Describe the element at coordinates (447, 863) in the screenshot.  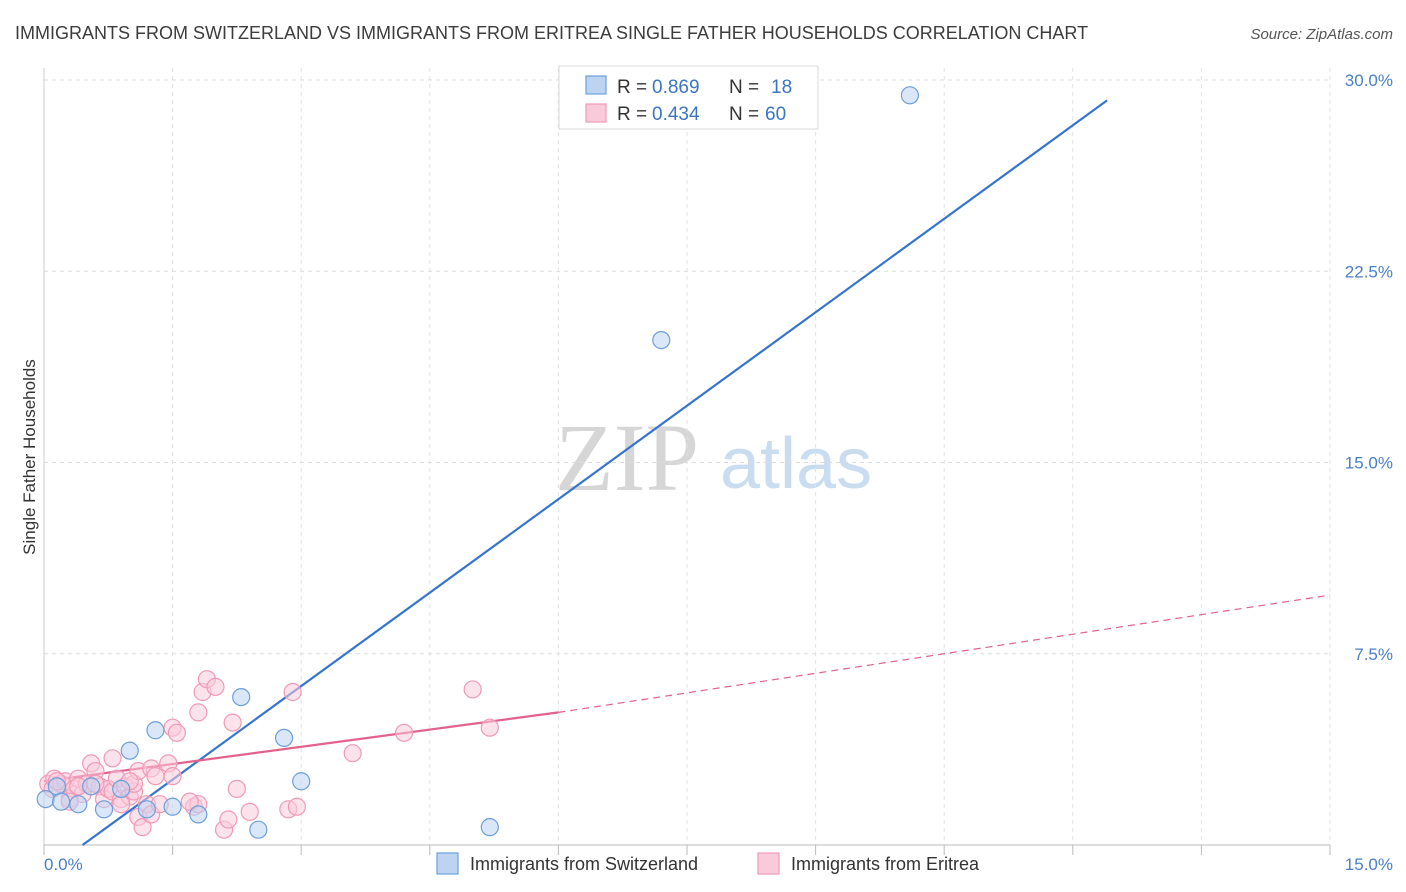
I see `bottom-legend-swatch-switzerland` at that location.